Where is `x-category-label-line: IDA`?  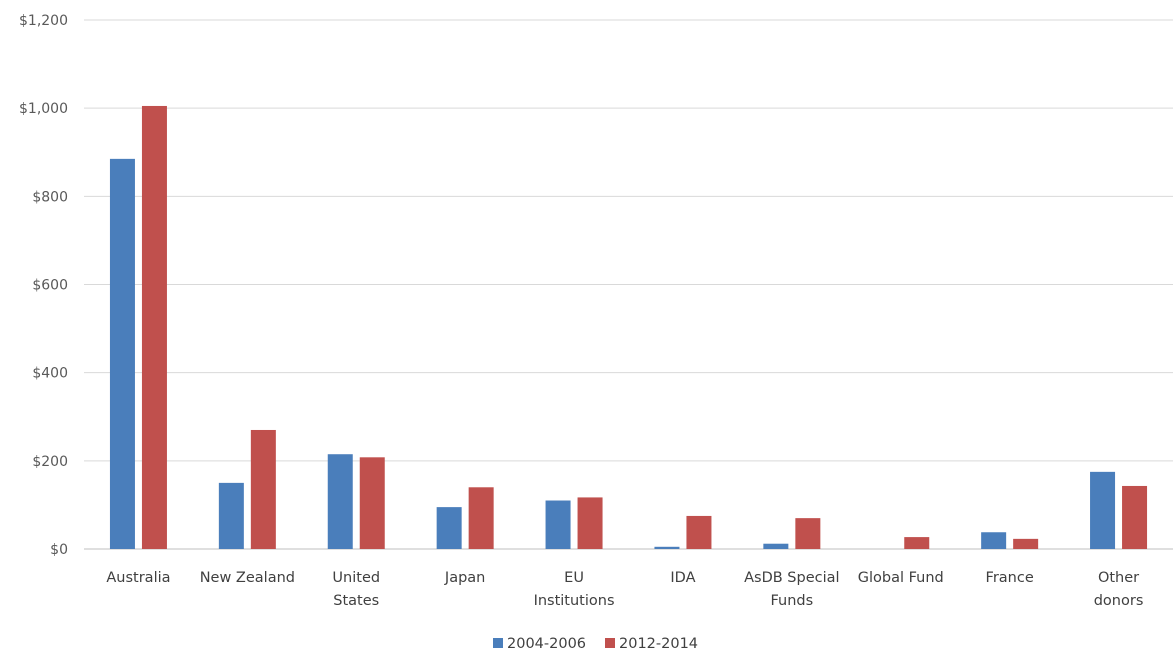
x-category-label-line: IDA is located at coordinates (682, 578).